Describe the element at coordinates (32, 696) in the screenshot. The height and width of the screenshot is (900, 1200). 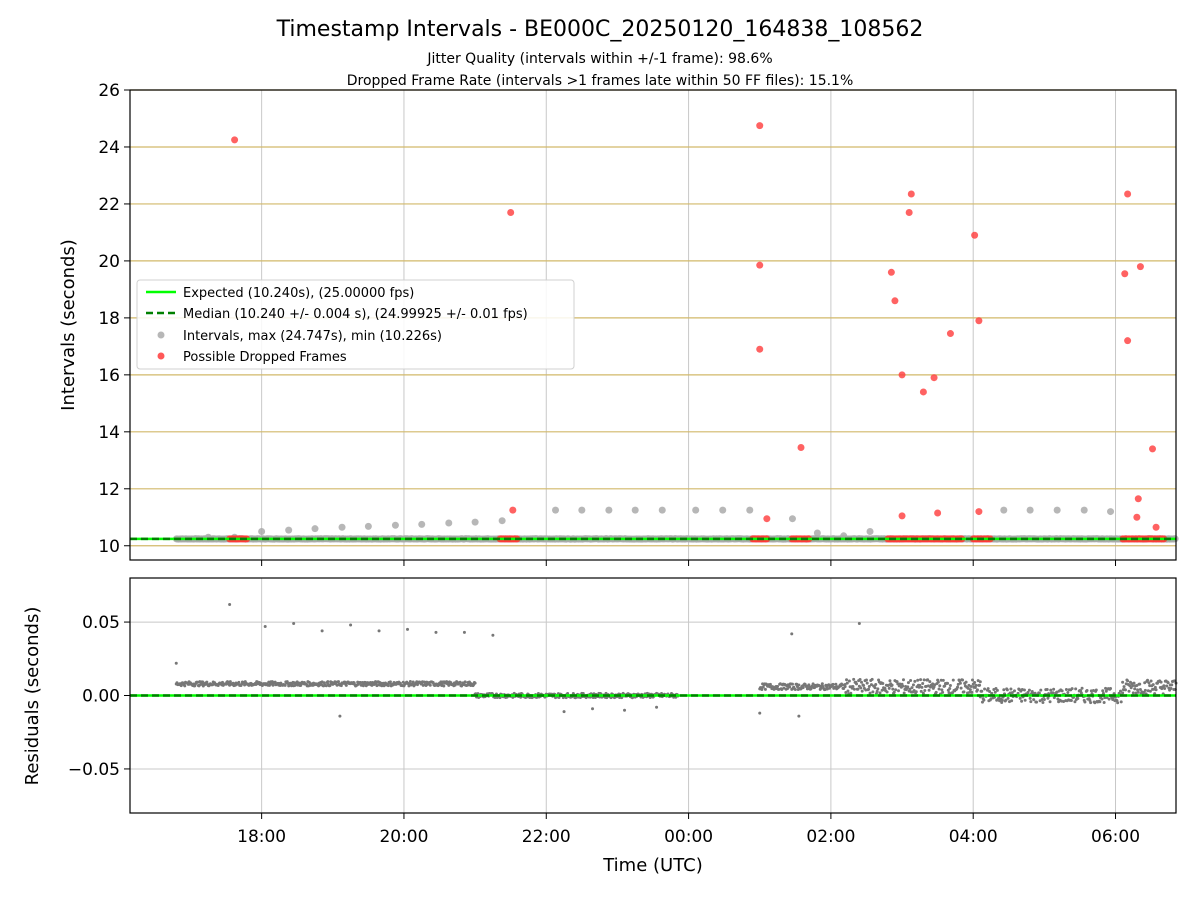
I see `residuals-y-axis-label: Residuals (seconds)` at that location.